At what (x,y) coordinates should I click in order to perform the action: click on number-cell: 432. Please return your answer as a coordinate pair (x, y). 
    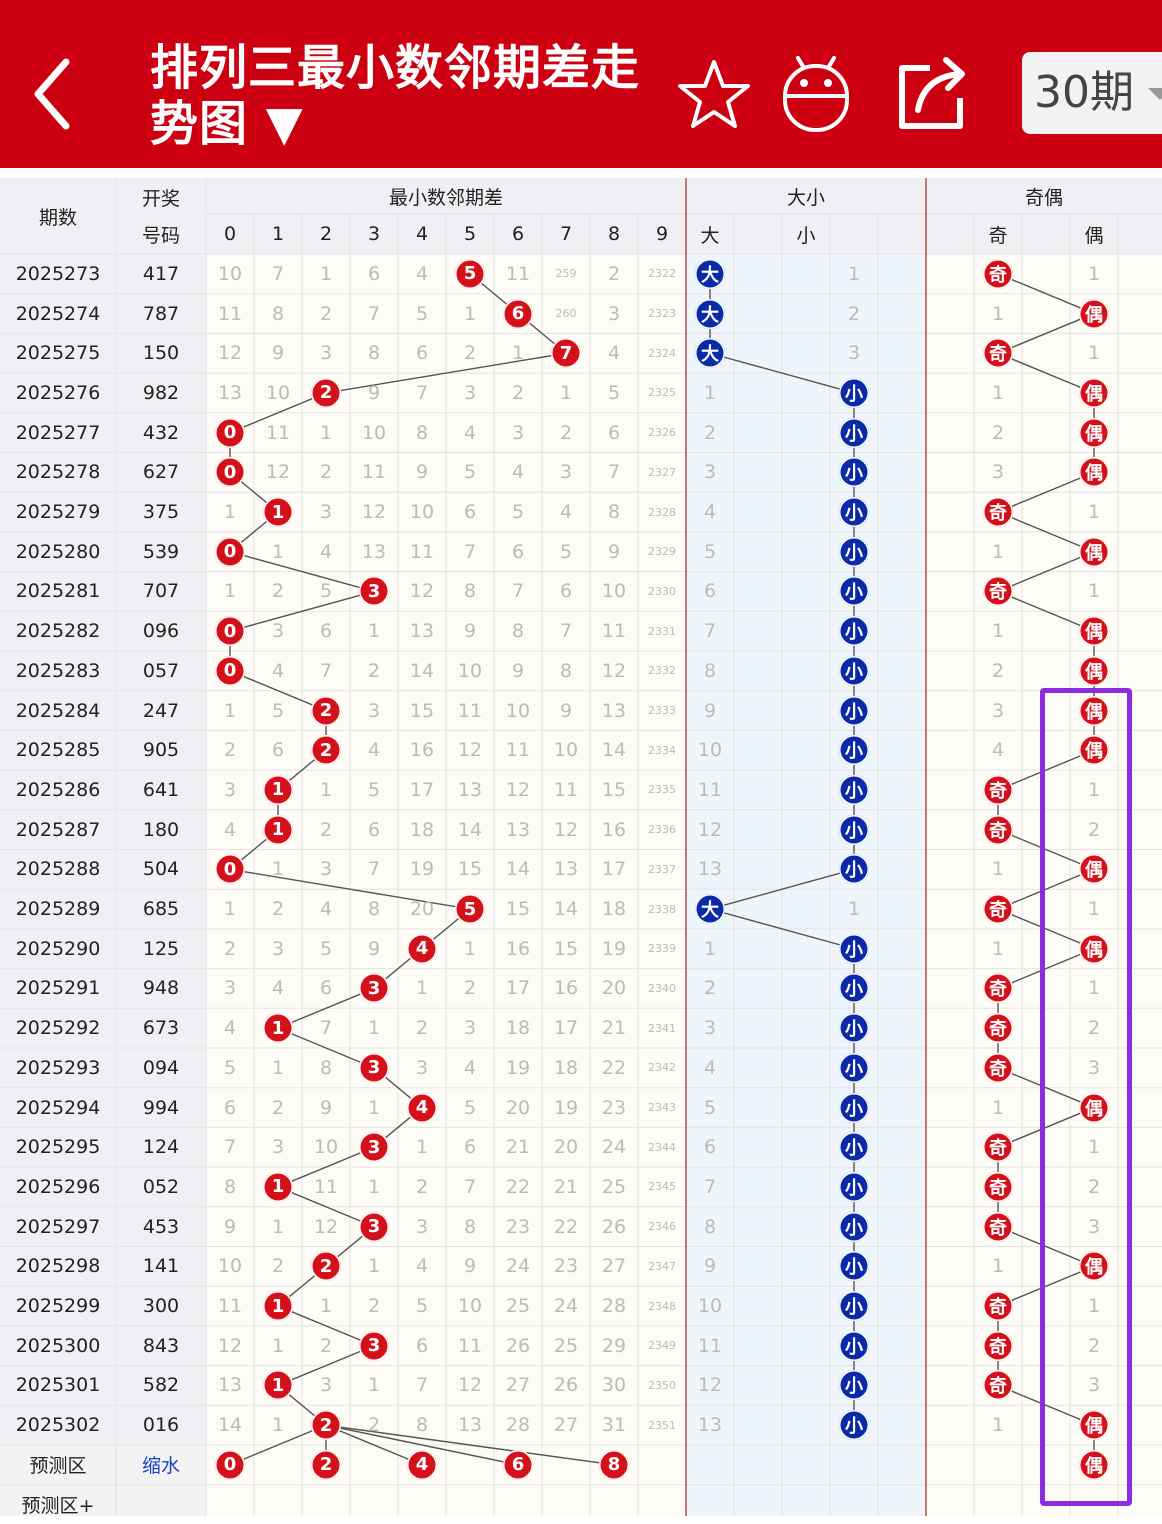
    Looking at the image, I should click on (161, 432).